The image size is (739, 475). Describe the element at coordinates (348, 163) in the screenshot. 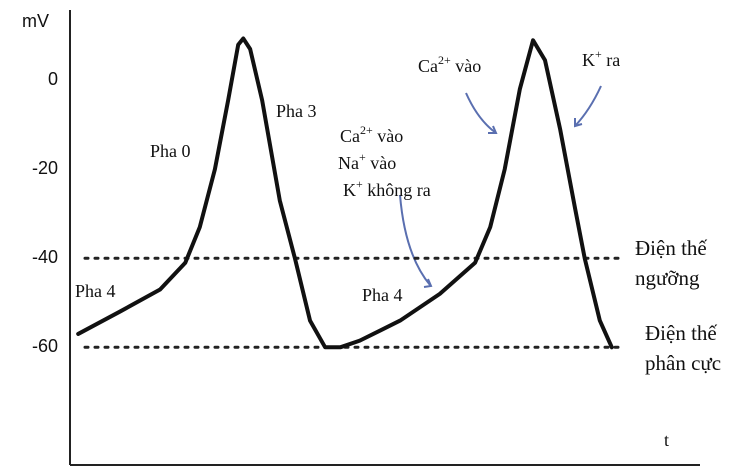

I see `annotation-text: Na` at that location.